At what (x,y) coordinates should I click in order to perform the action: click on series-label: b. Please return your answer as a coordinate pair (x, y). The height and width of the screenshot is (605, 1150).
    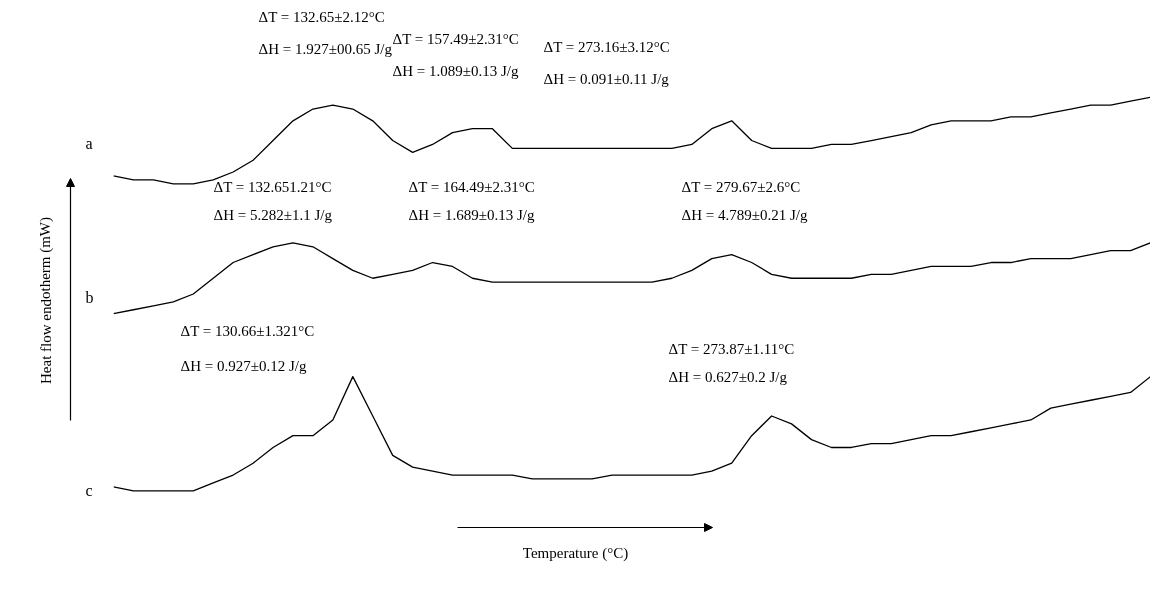
    Looking at the image, I should click on (89, 297).